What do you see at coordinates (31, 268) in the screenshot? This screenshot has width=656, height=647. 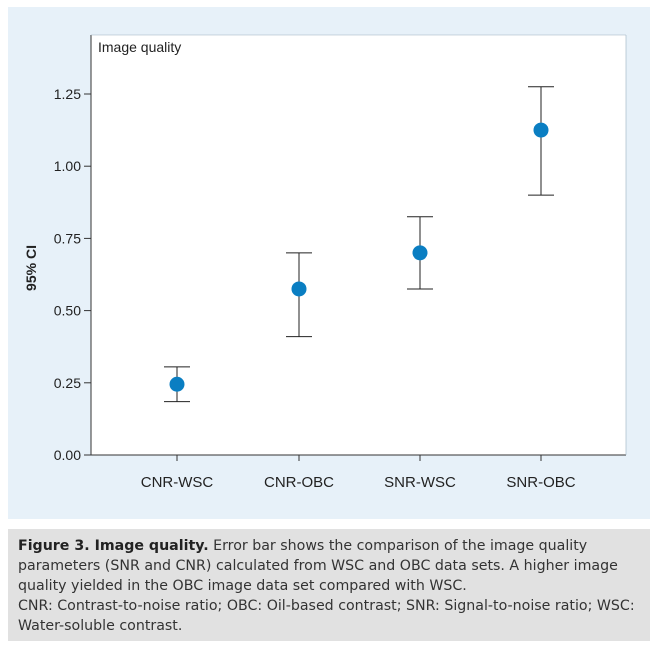 I see `y-axis-label: 95% CI` at bounding box center [31, 268].